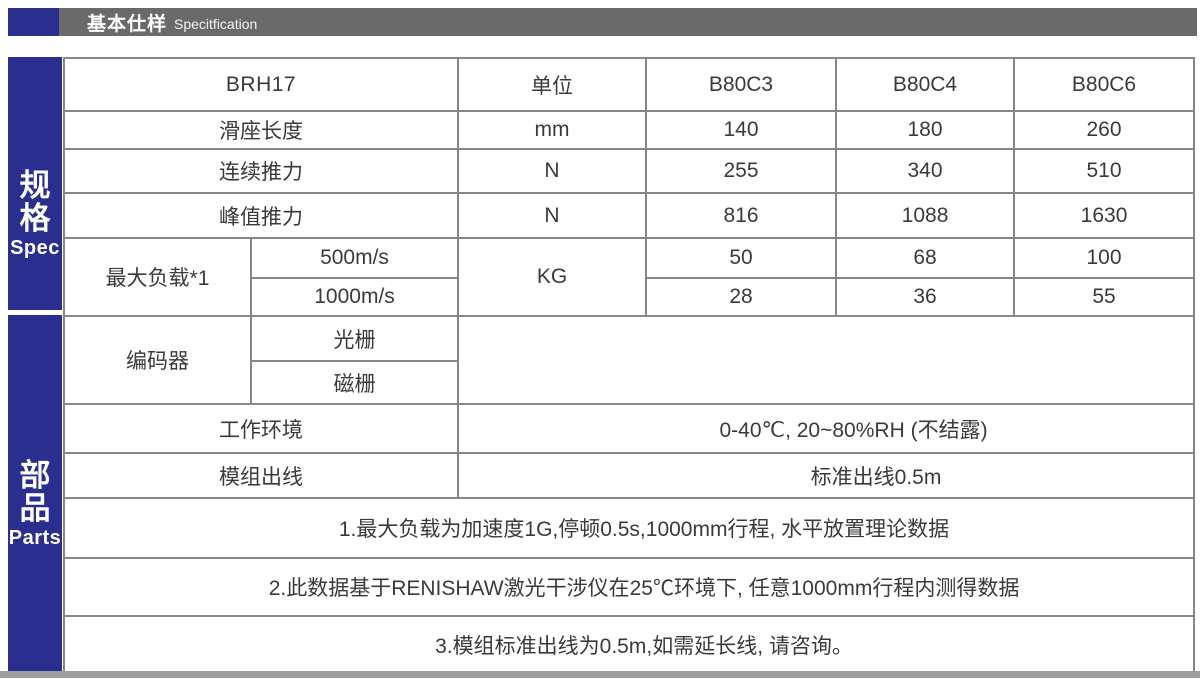  I want to click on value-cell: 816, so click(741, 215).